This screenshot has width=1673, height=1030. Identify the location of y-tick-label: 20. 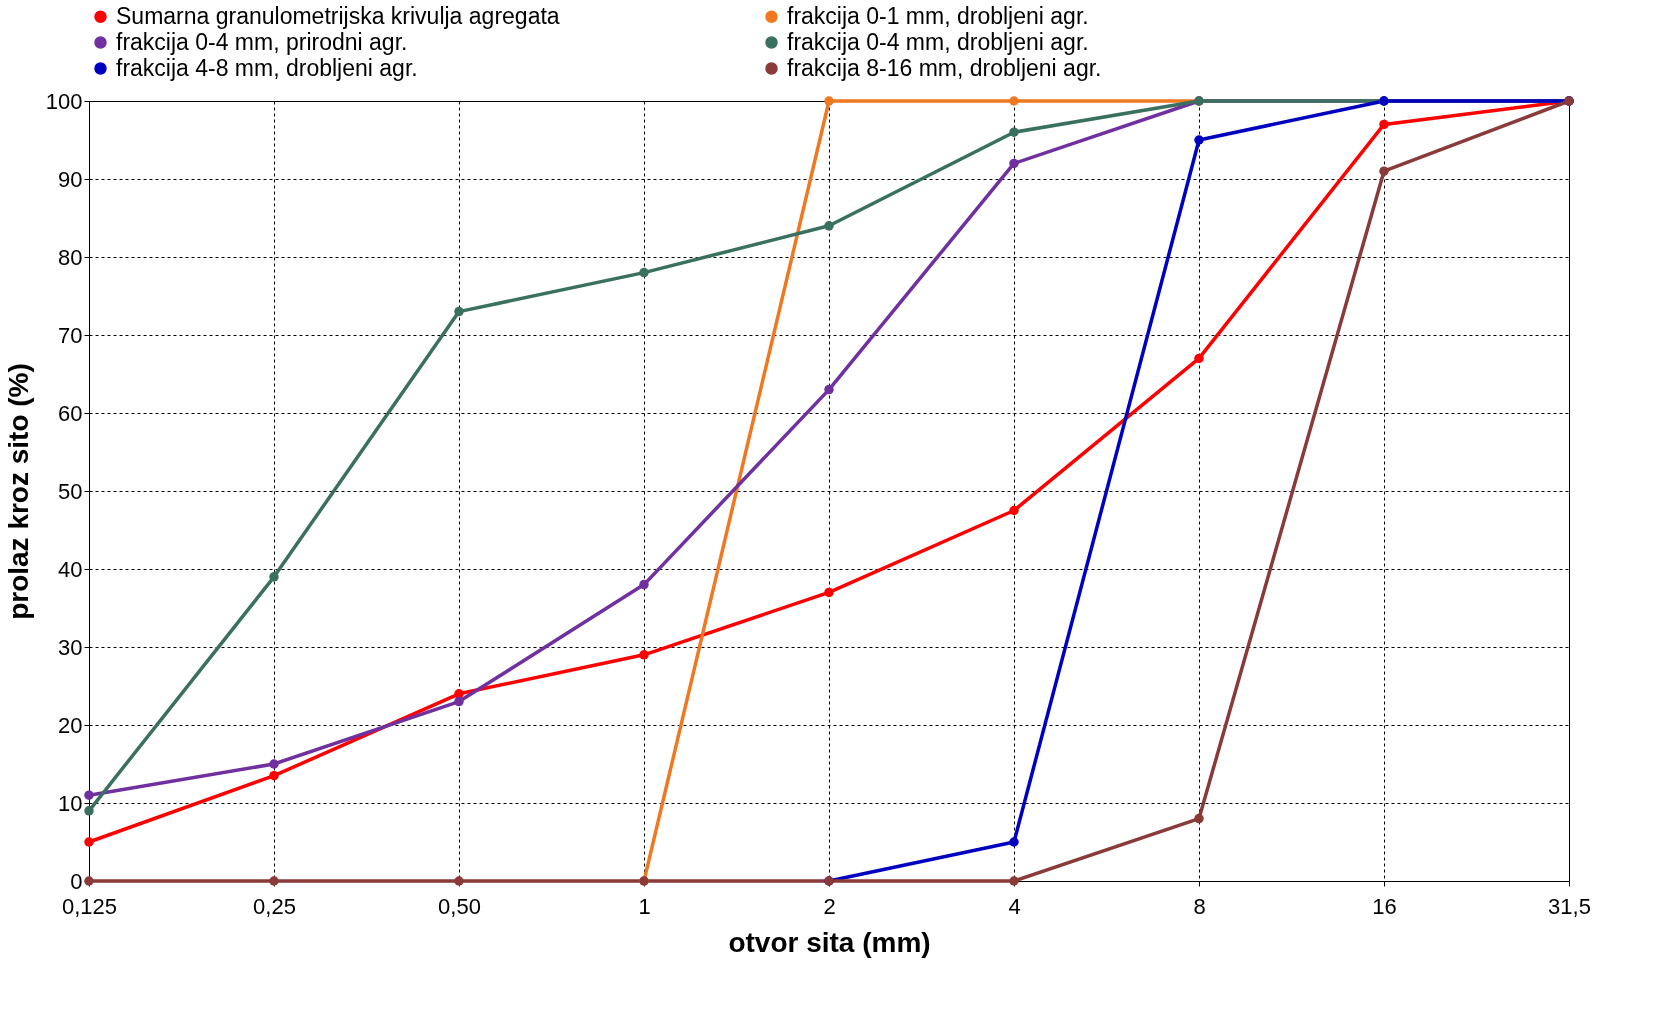
(70, 725).